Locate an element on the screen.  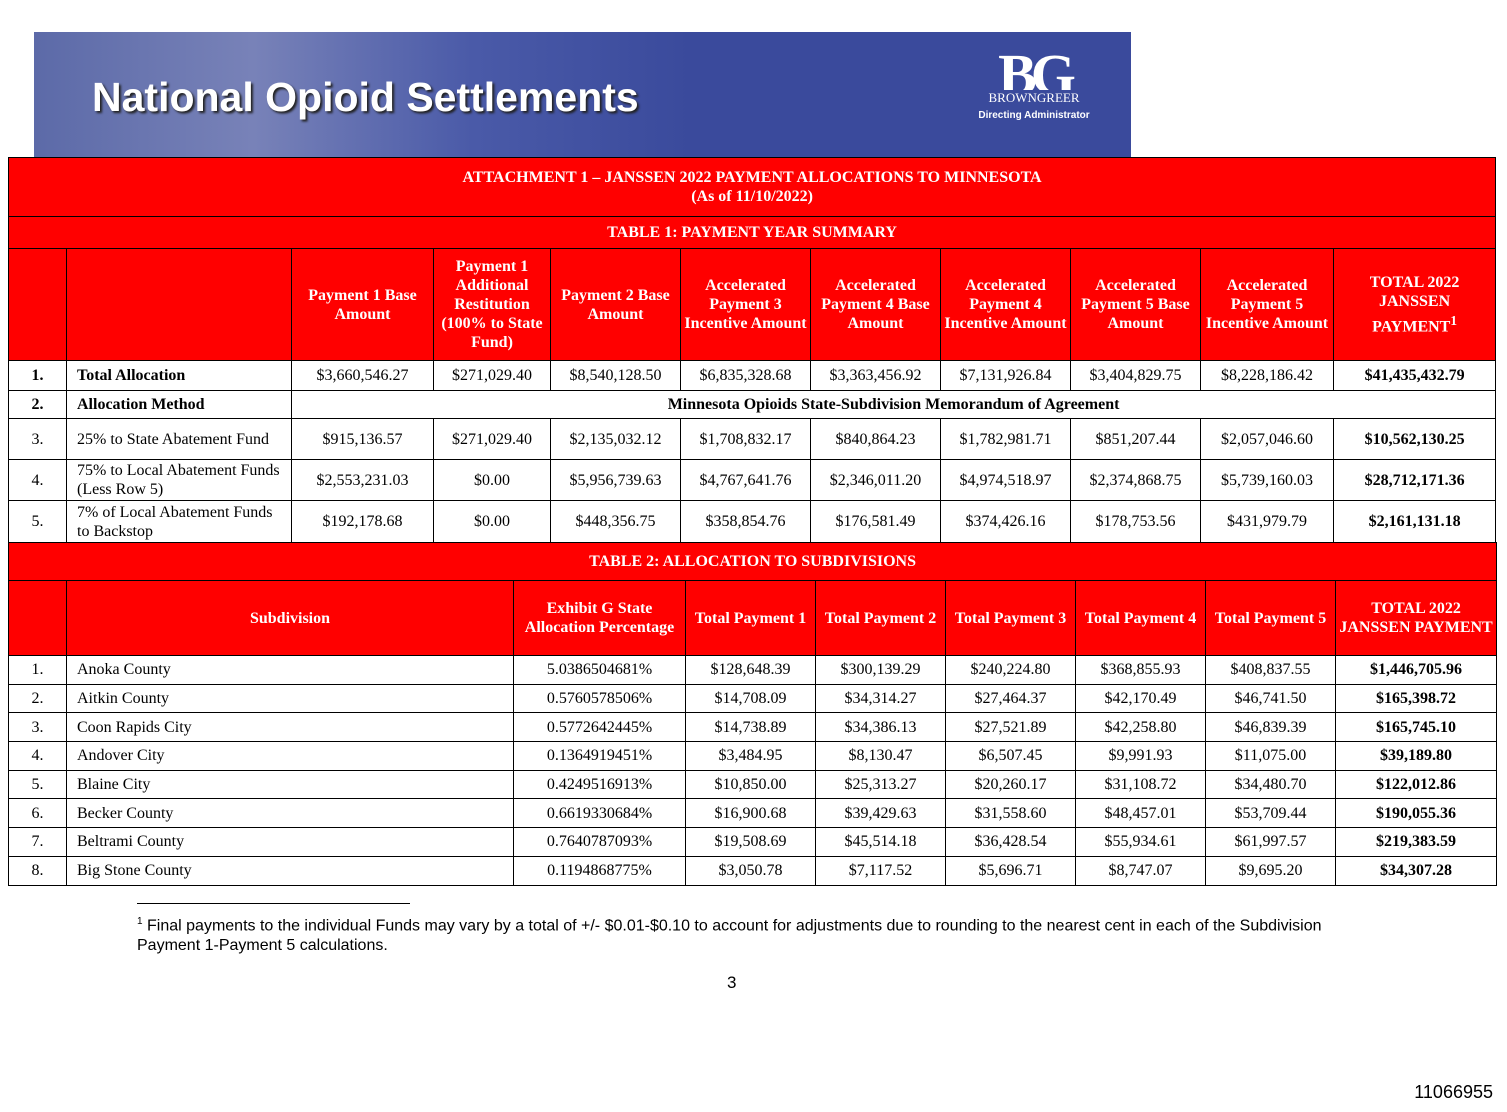
cell: $408,837.55 is located at coordinates (1270, 670).